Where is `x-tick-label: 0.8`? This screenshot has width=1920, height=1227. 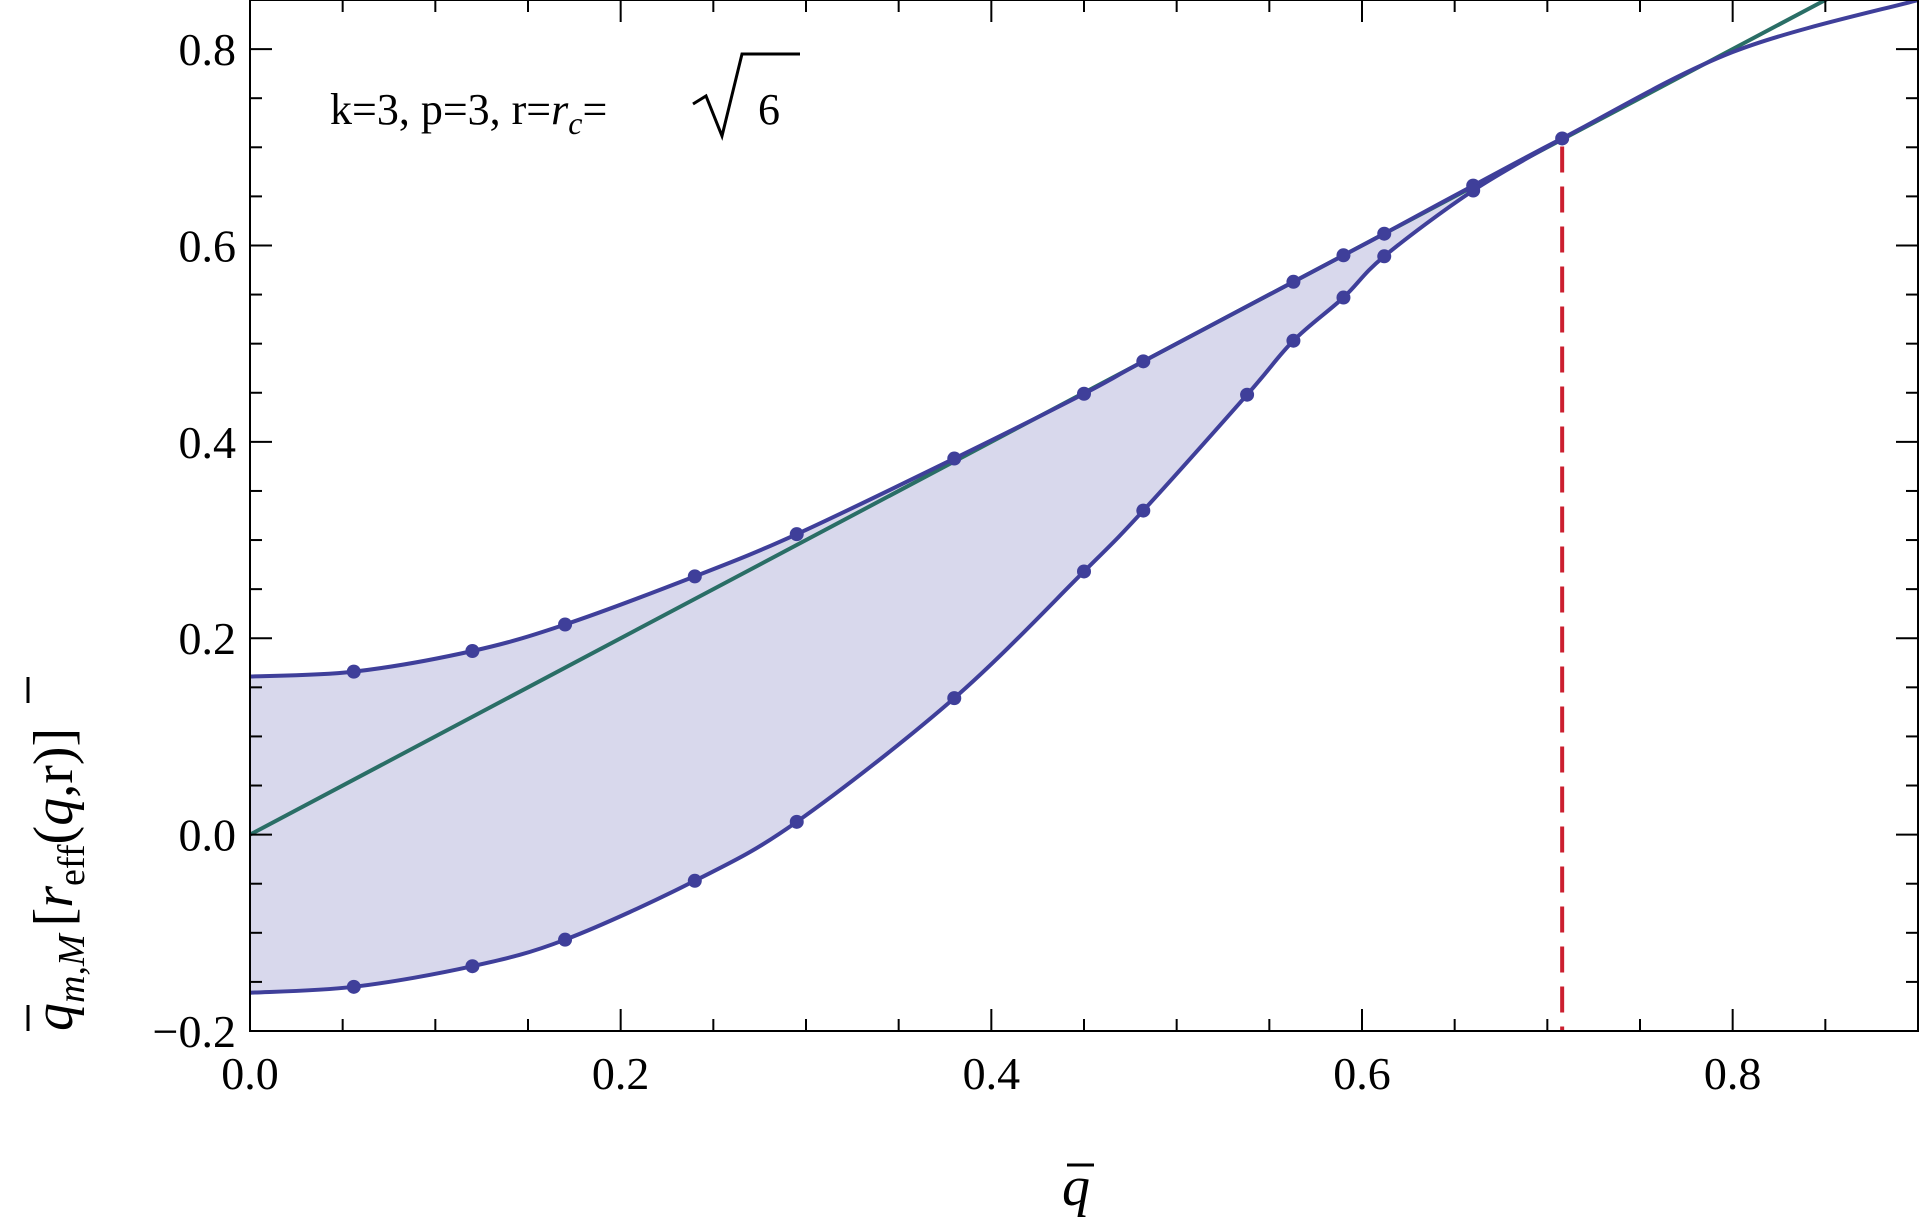
x-tick-label: 0.8 is located at coordinates (1733, 1073).